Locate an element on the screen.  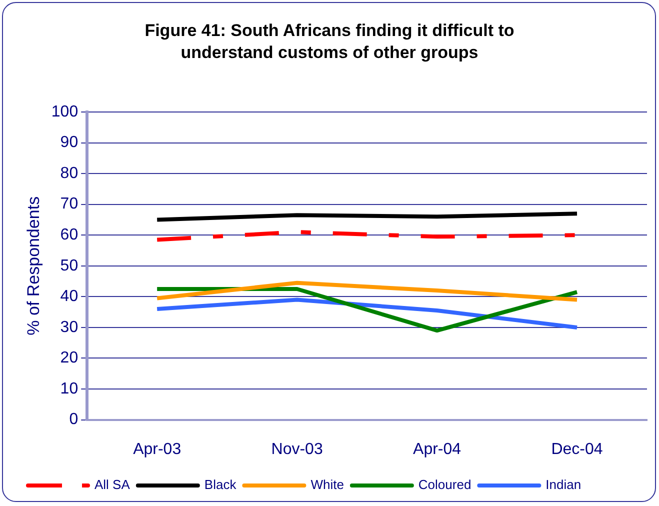
x-tick-label: Dec-04 is located at coordinates (577, 449).